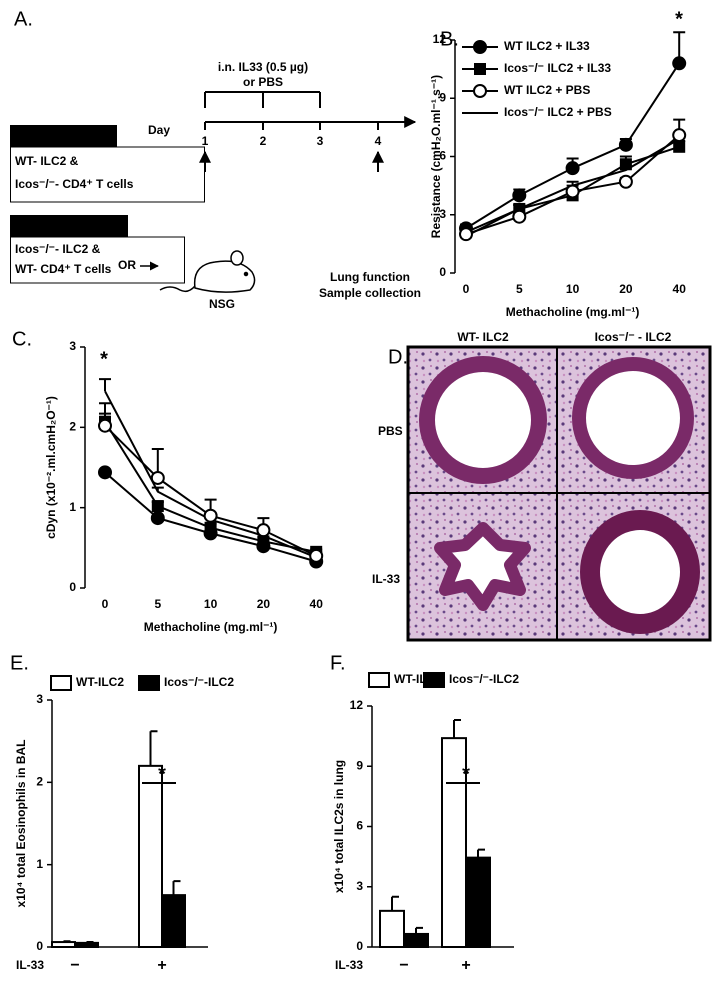  I want to click on x-tick-label: 40, so click(317, 604).